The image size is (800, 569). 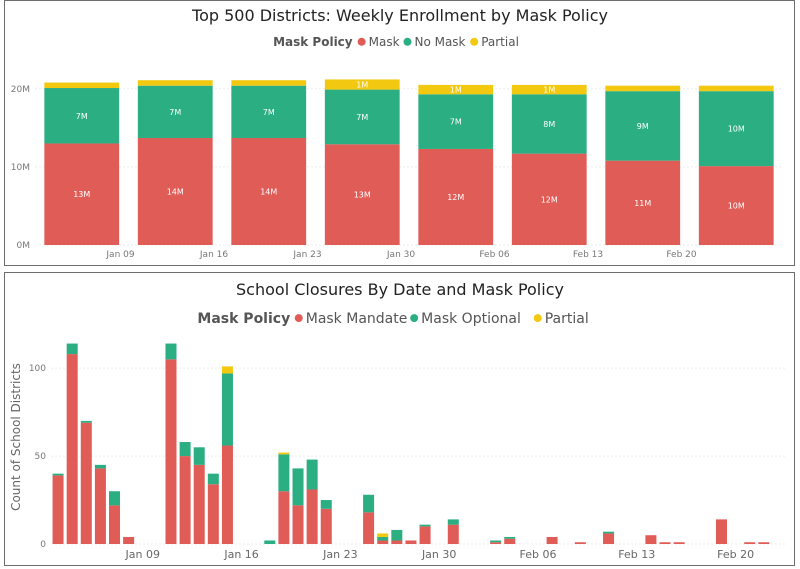 What do you see at coordinates (357, 319) in the screenshot?
I see `legend-item-0: Mask Mandate` at bounding box center [357, 319].